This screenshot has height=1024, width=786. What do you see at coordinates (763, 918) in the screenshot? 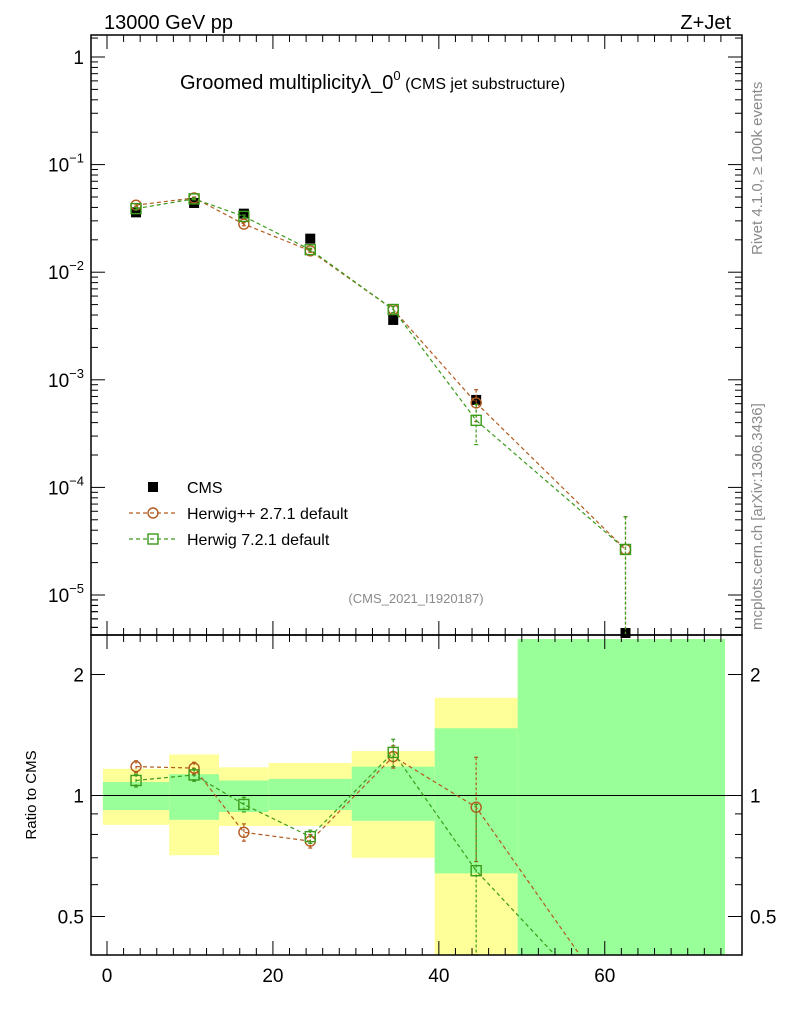
I see `ratio-ytick-label-right: 0.5` at bounding box center [763, 918].